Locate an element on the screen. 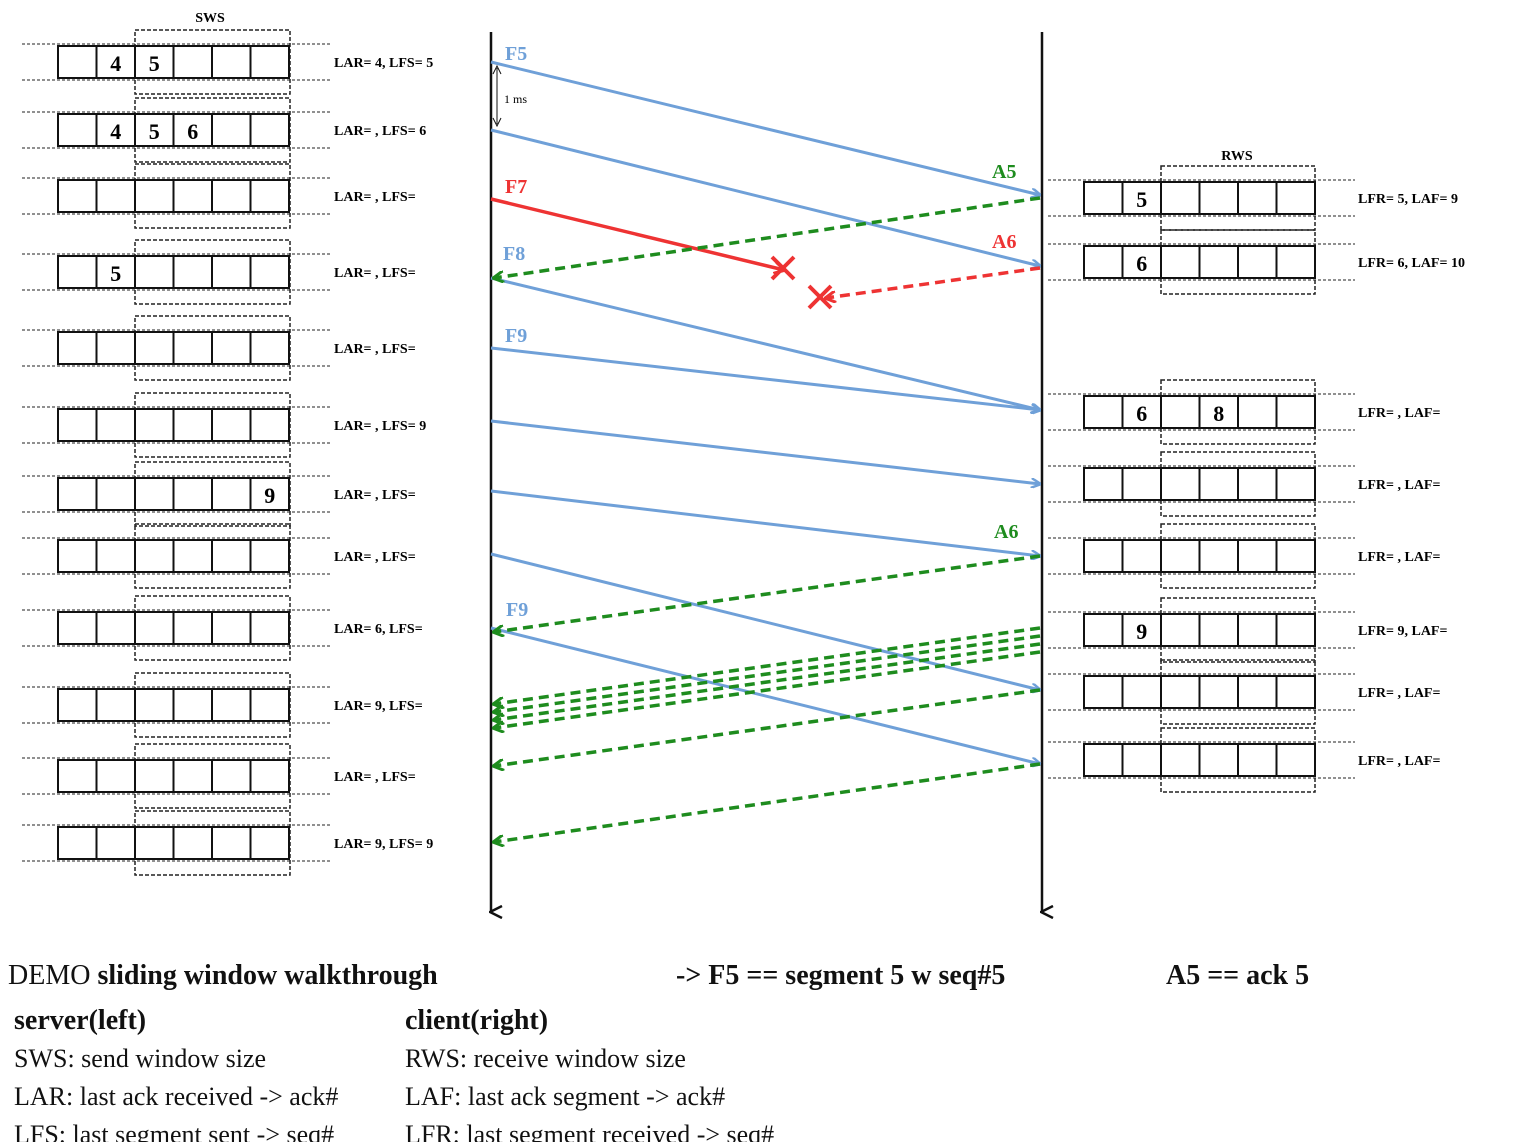 The image size is (1516, 1142). message-frame-arrow is located at coordinates (765, 522).